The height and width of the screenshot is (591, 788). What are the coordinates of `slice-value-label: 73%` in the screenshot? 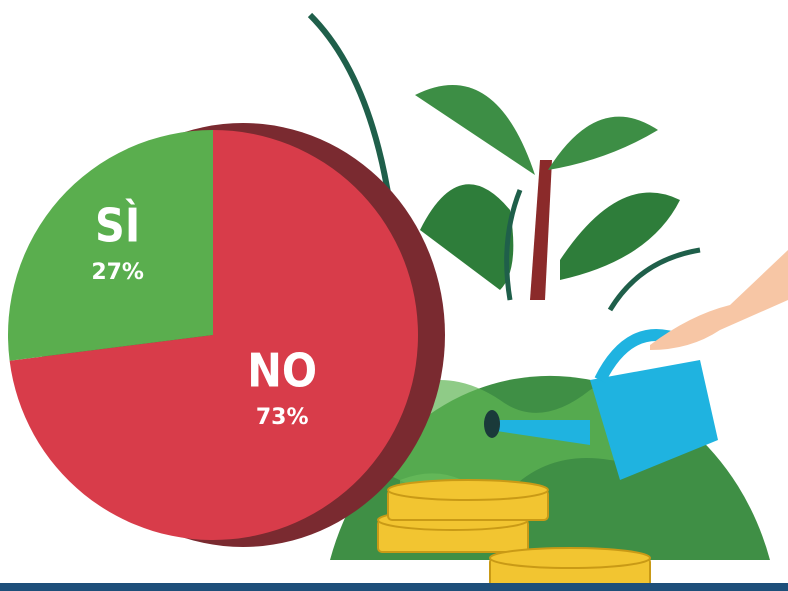 It's located at (282, 417).